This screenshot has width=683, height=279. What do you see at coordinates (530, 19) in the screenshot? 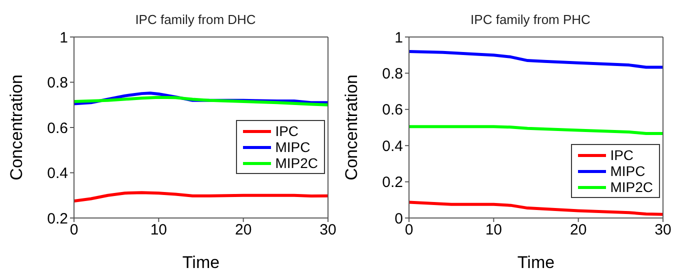
I see `chart-title: IPC family from PHC` at bounding box center [530, 19].